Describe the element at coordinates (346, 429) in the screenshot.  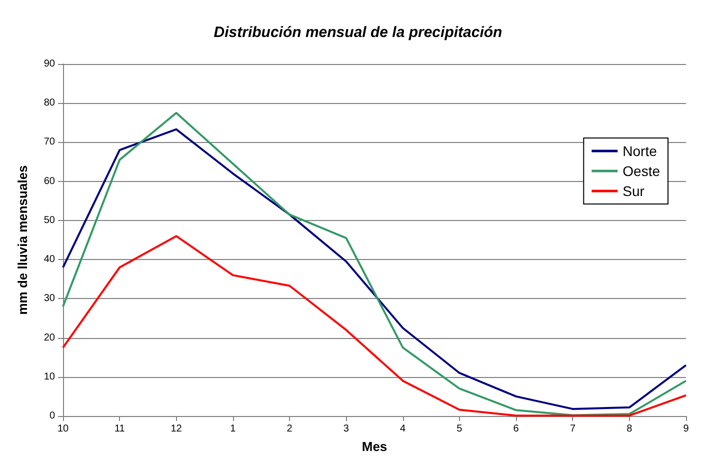
I see `x-tick-label: 3` at that location.